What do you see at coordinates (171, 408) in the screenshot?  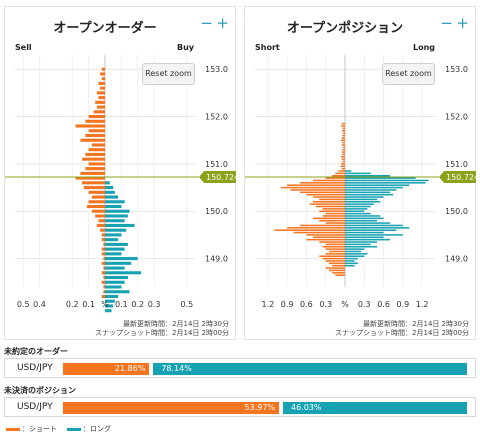 I see `positions-short-segment: 53.97%` at bounding box center [171, 408].